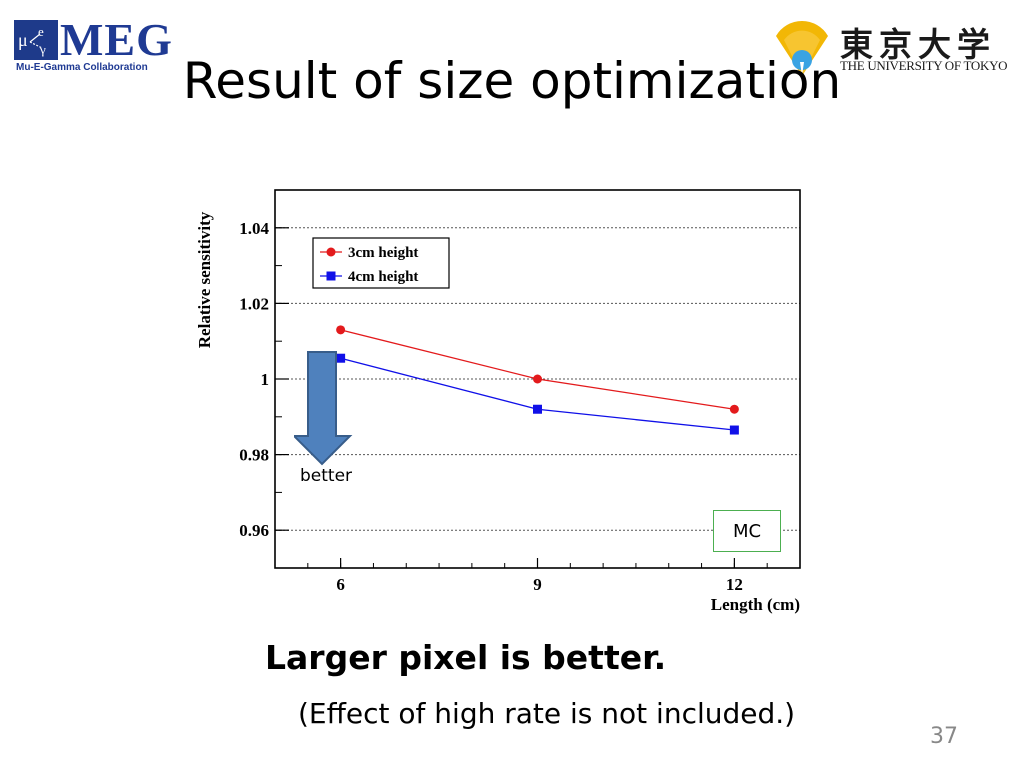  I want to click on y-ticks: 0.96 0.98 1 1.02 1.04, so click(264, 379).